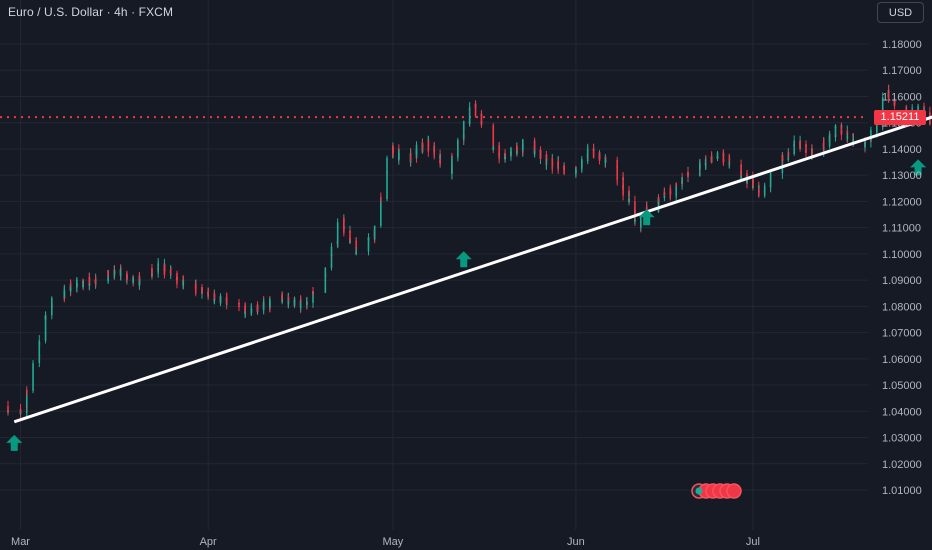 This screenshot has height=550, width=932. Describe the element at coordinates (902, 439) in the screenshot. I see `price-tick-label: 1.03000` at that location.